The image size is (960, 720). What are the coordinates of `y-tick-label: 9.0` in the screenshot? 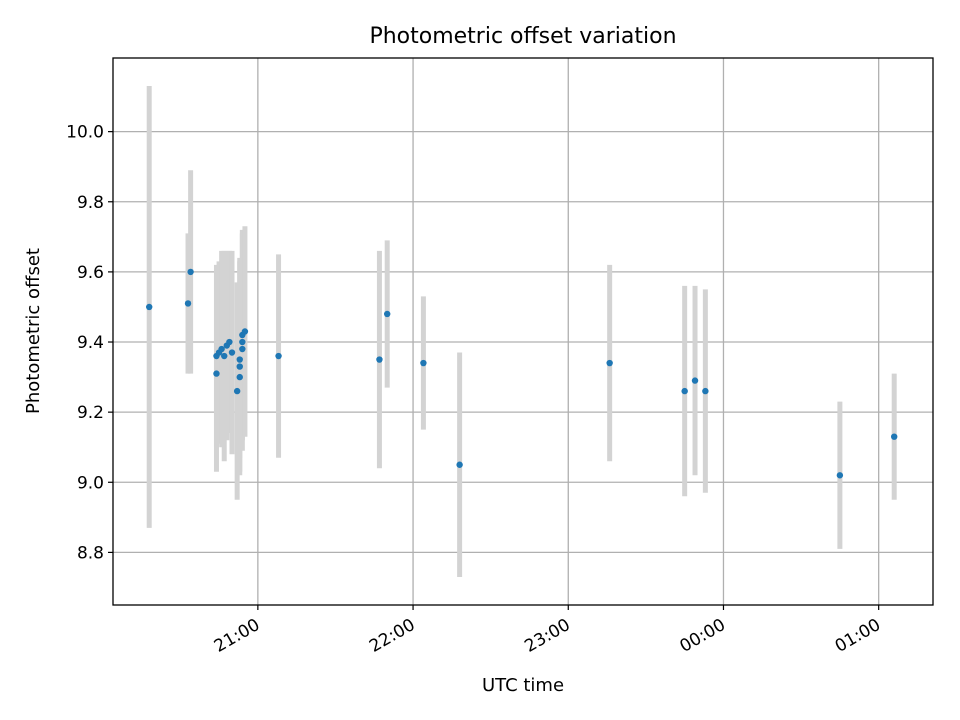 It's located at (90, 483).